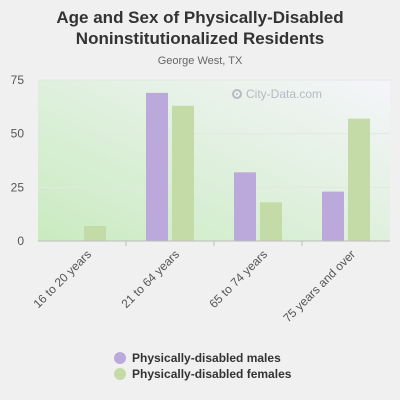  I want to click on legend-label-females: Physically-disabled females, so click(212, 374).